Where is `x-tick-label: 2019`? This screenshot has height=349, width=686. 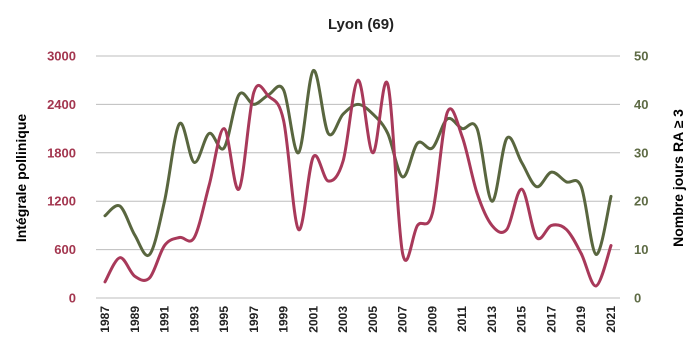 x-tick-label: 2019 is located at coordinates (581, 319).